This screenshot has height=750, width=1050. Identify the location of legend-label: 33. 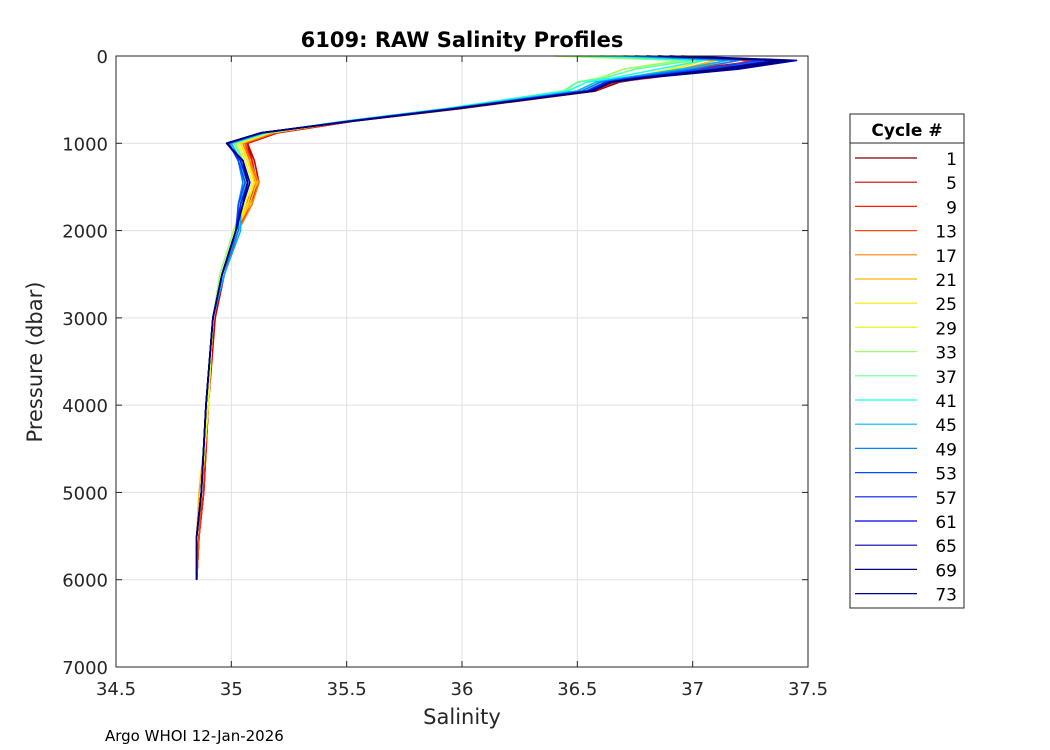
(946, 354).